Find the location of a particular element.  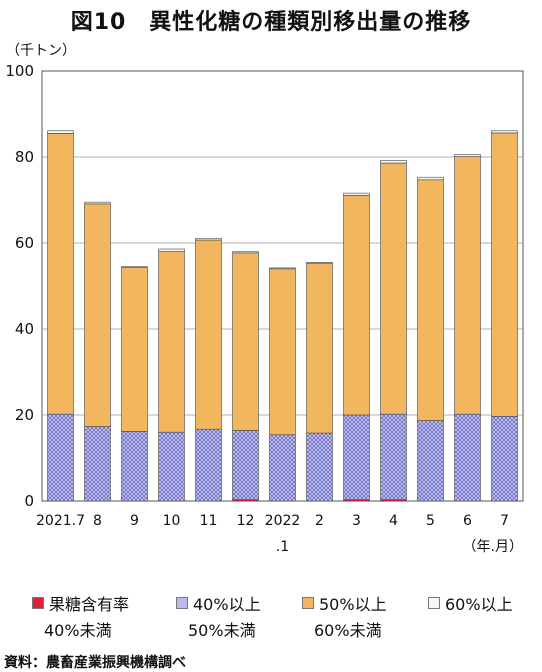

legend-swatch-60-plus is located at coordinates (434, 603).